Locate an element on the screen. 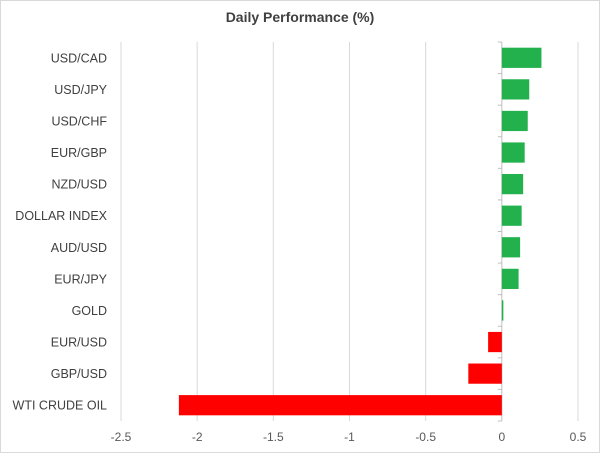 The width and height of the screenshot is (600, 453). category-label: GBP/USD is located at coordinates (79, 374).